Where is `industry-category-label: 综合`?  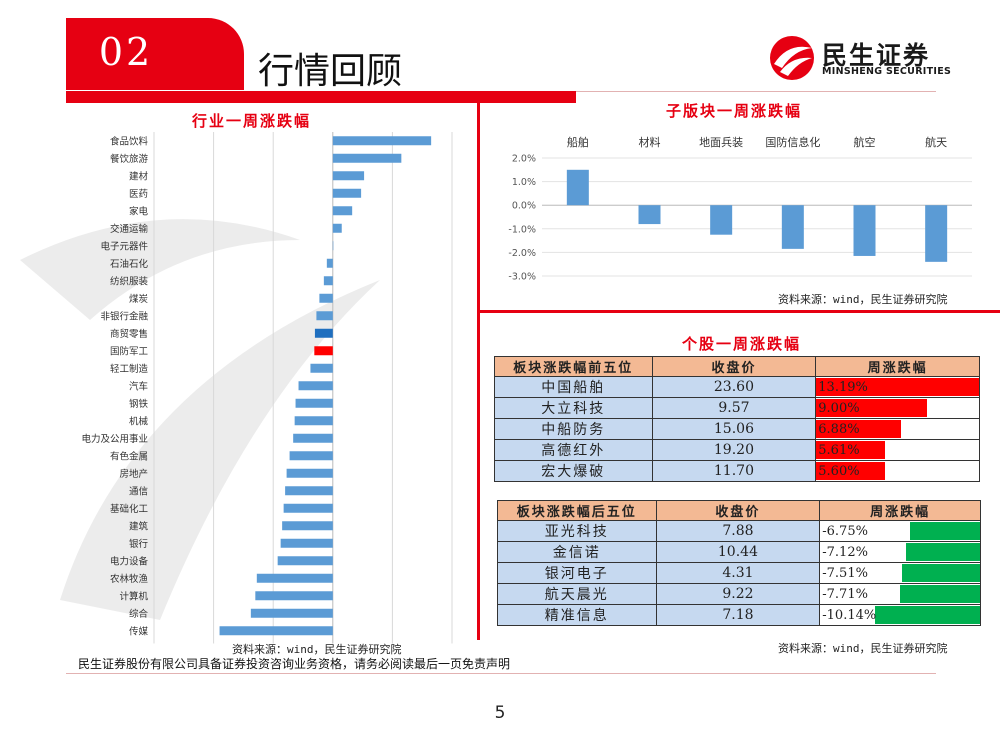 industry-category-label: 综合 is located at coordinates (139, 614).